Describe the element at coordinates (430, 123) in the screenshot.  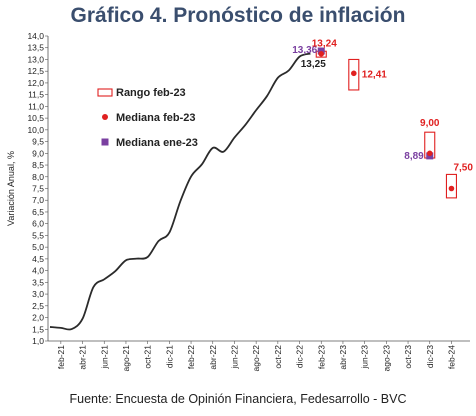
I see `mediana-feb-label: 9,00` at that location.